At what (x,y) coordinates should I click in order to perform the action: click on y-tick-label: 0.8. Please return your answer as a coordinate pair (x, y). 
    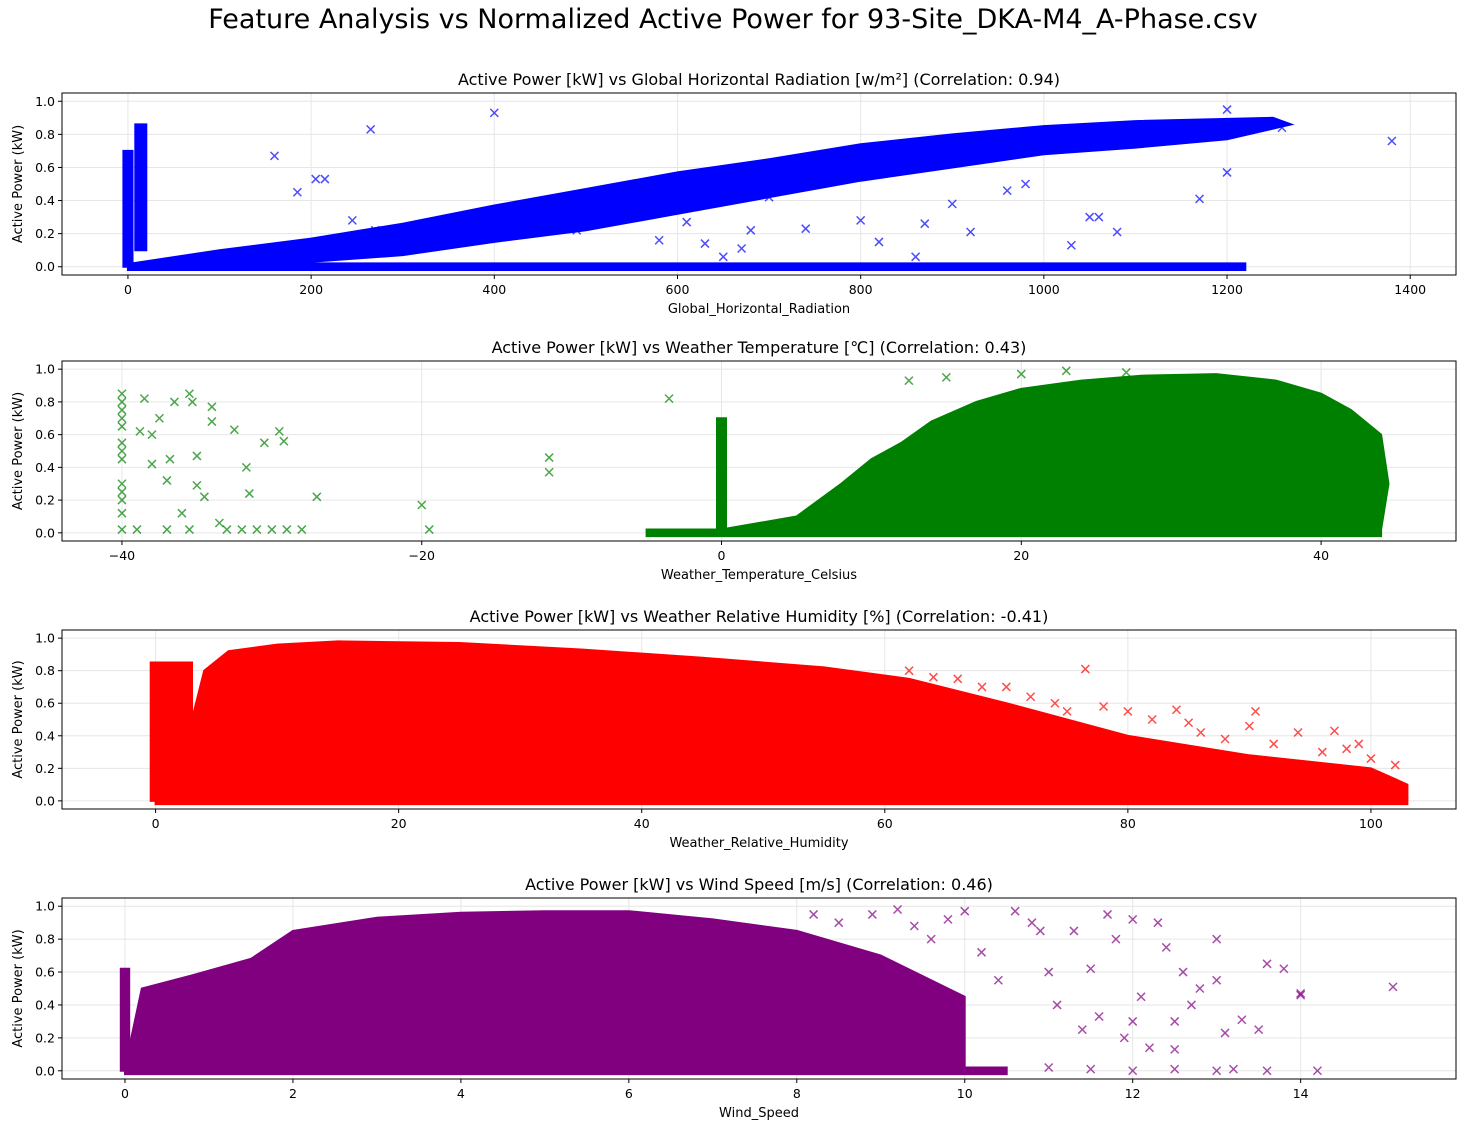
    Looking at the image, I should click on (45, 134).